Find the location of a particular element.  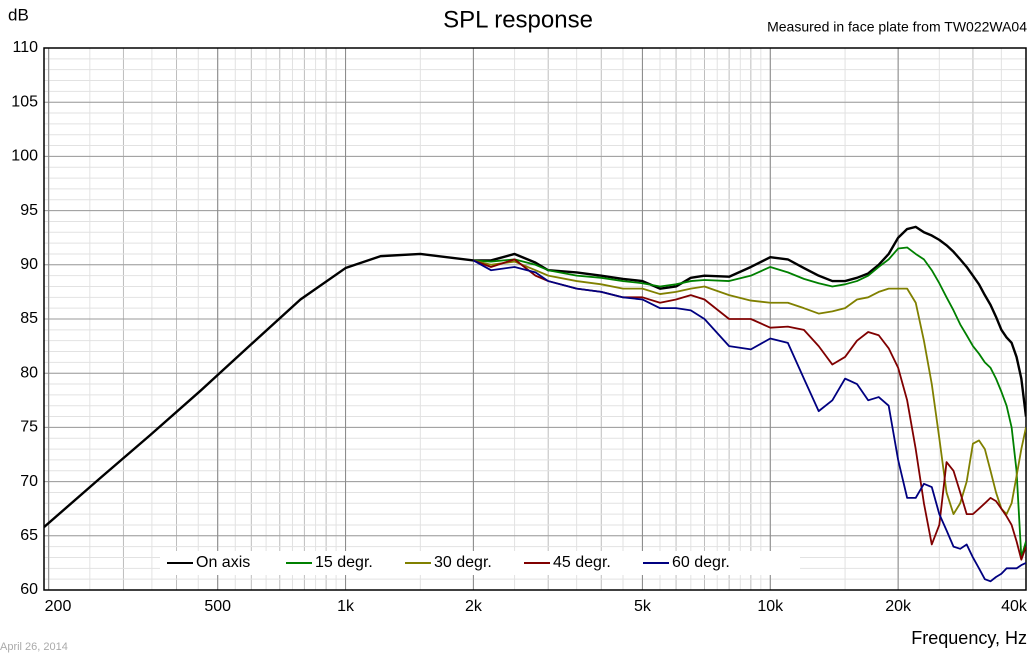

x-tick-label: 20k is located at coordinates (898, 606).